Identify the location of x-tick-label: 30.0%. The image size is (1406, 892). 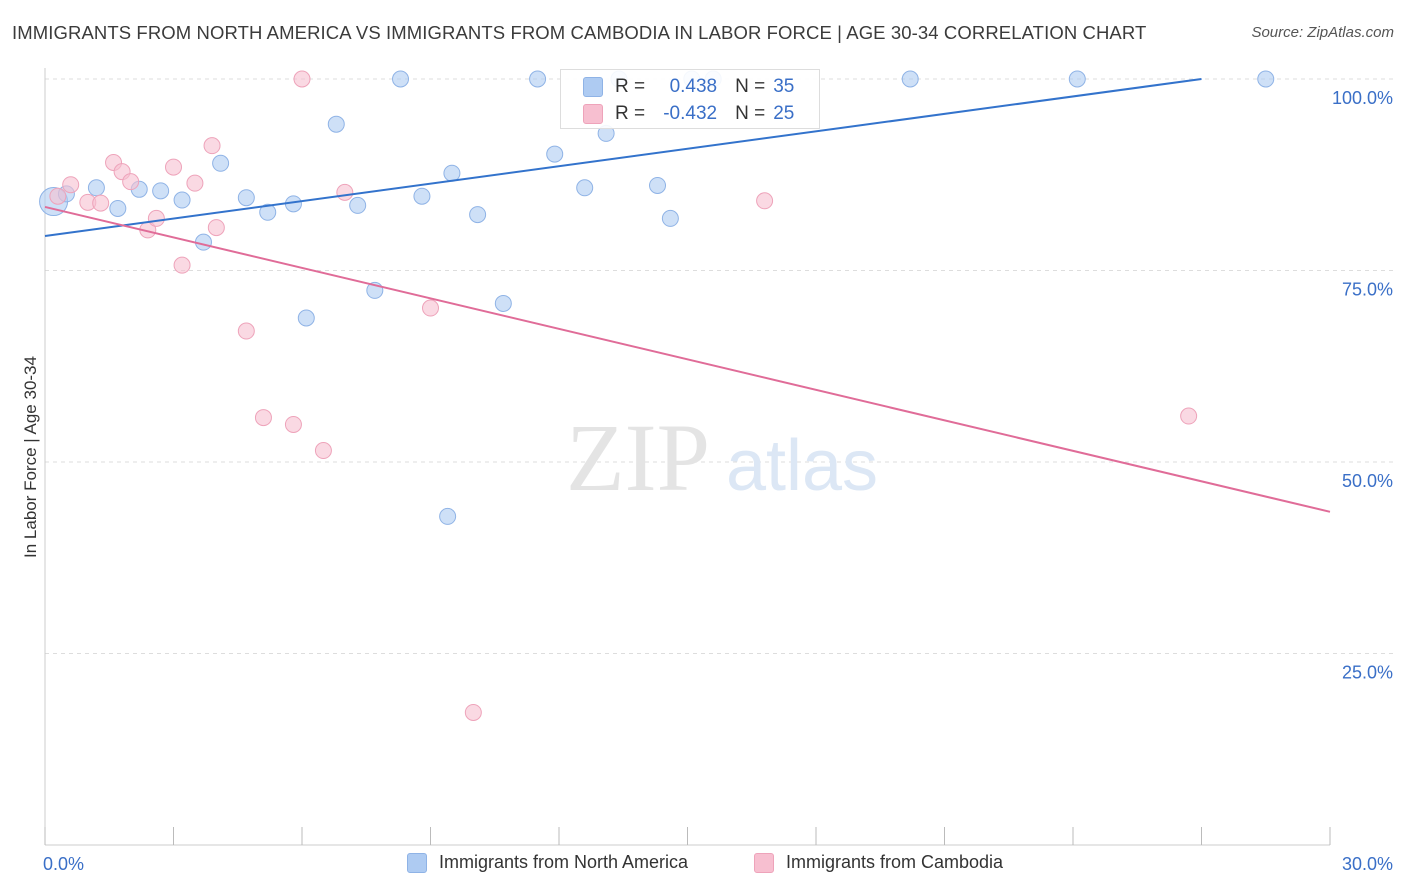
(1367, 864).